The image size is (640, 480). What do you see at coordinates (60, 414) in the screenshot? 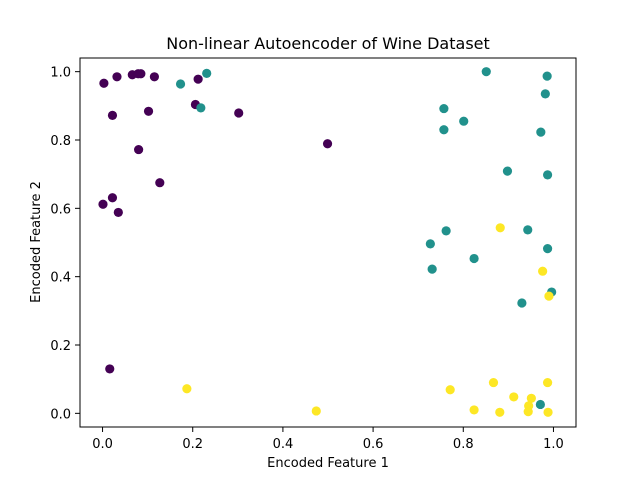
I see `y-tick-label: 0.0` at bounding box center [60, 414].